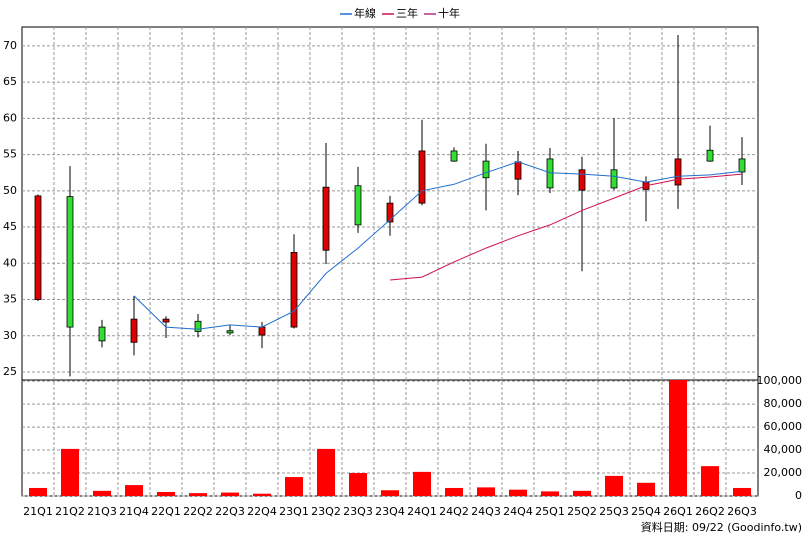 The height and width of the screenshot is (540, 808). Describe the element at coordinates (390, 511) in the screenshot. I see `x-tick-label: 23Q4` at that location.